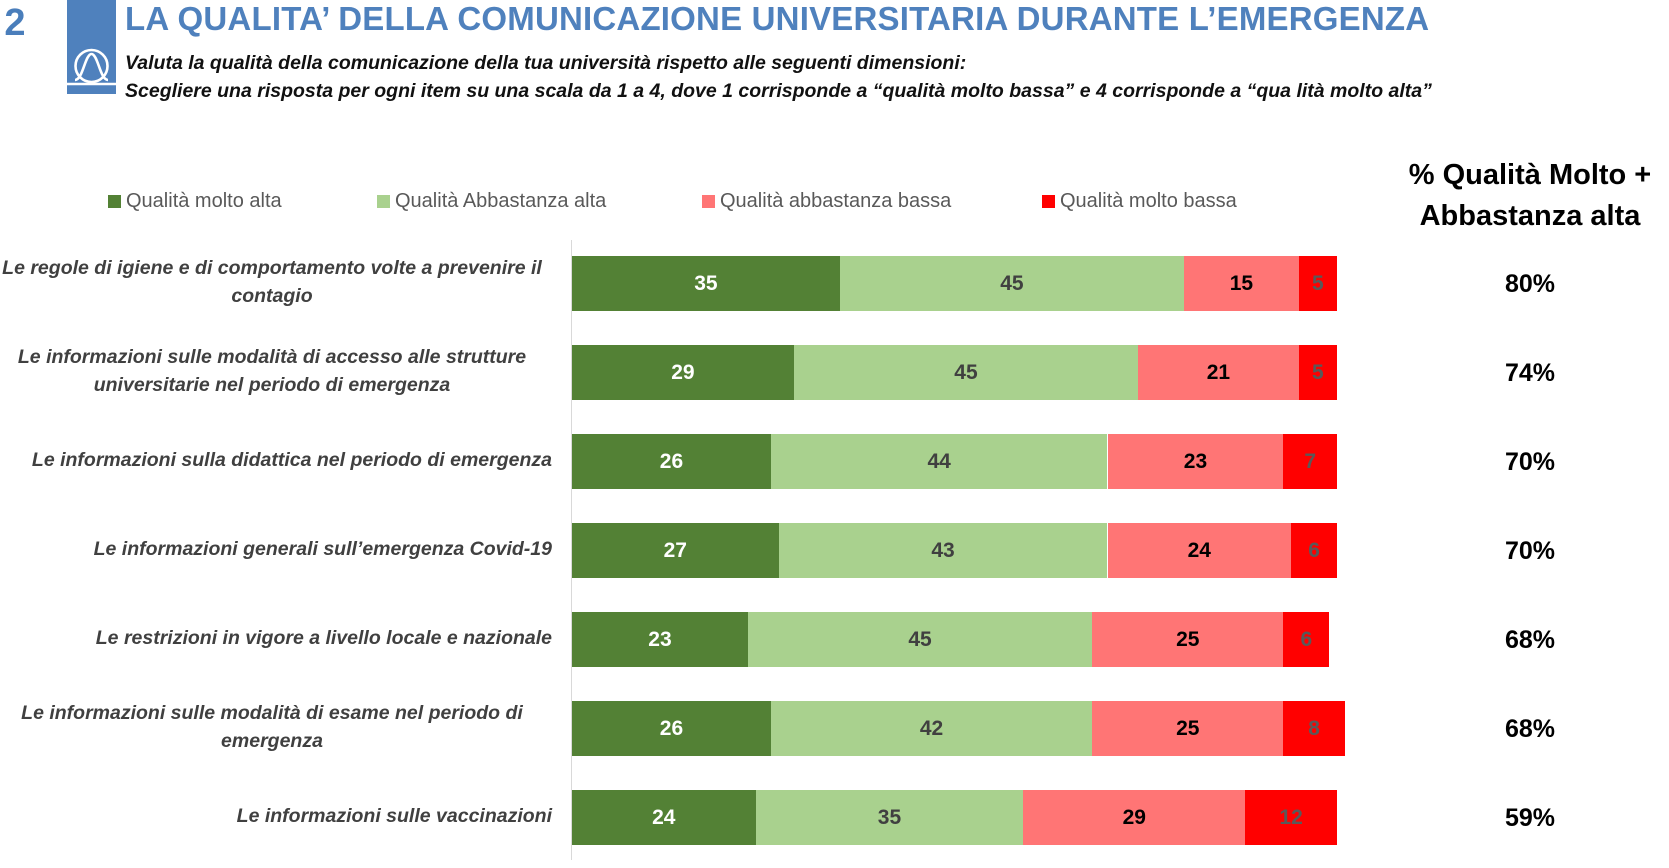  What do you see at coordinates (204, 201) in the screenshot?
I see `legend-label: Qualità molto alta` at bounding box center [204, 201].